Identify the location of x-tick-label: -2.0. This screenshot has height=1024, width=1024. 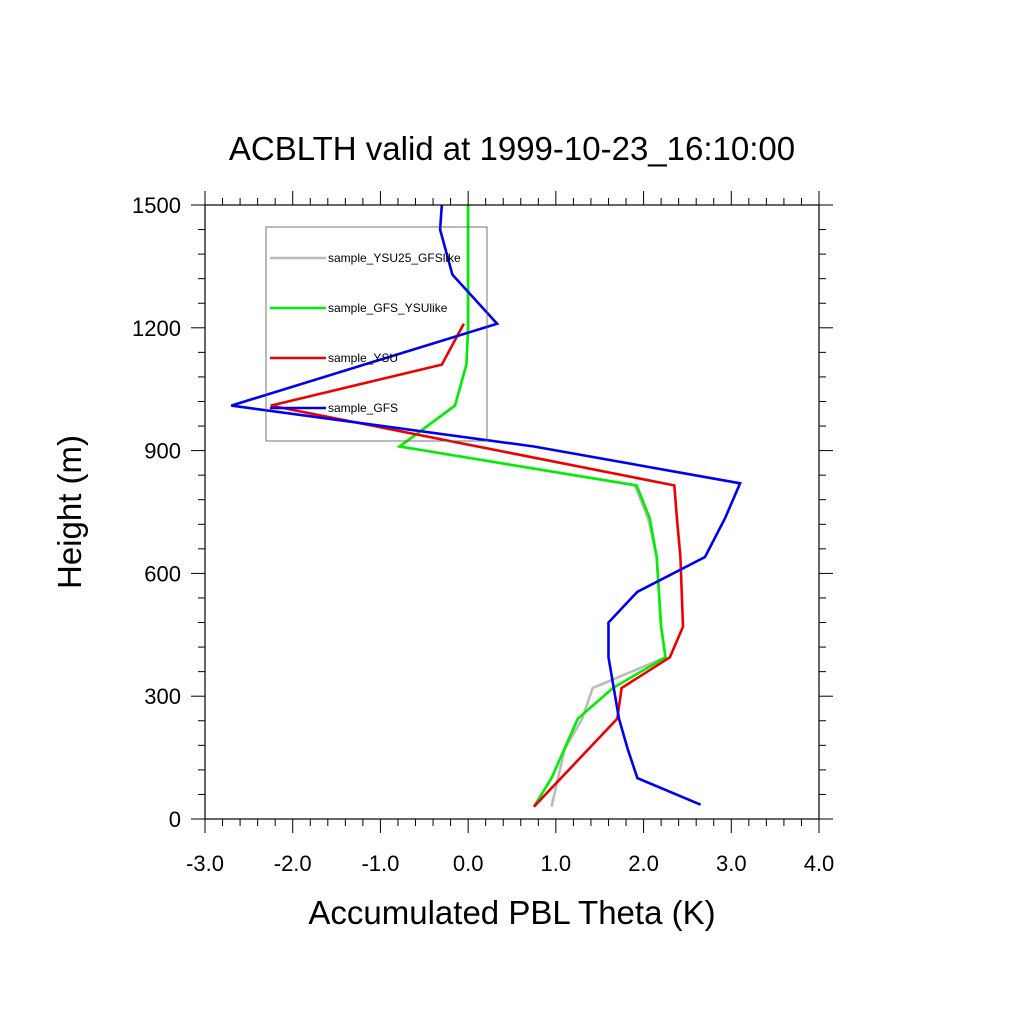
(293, 863).